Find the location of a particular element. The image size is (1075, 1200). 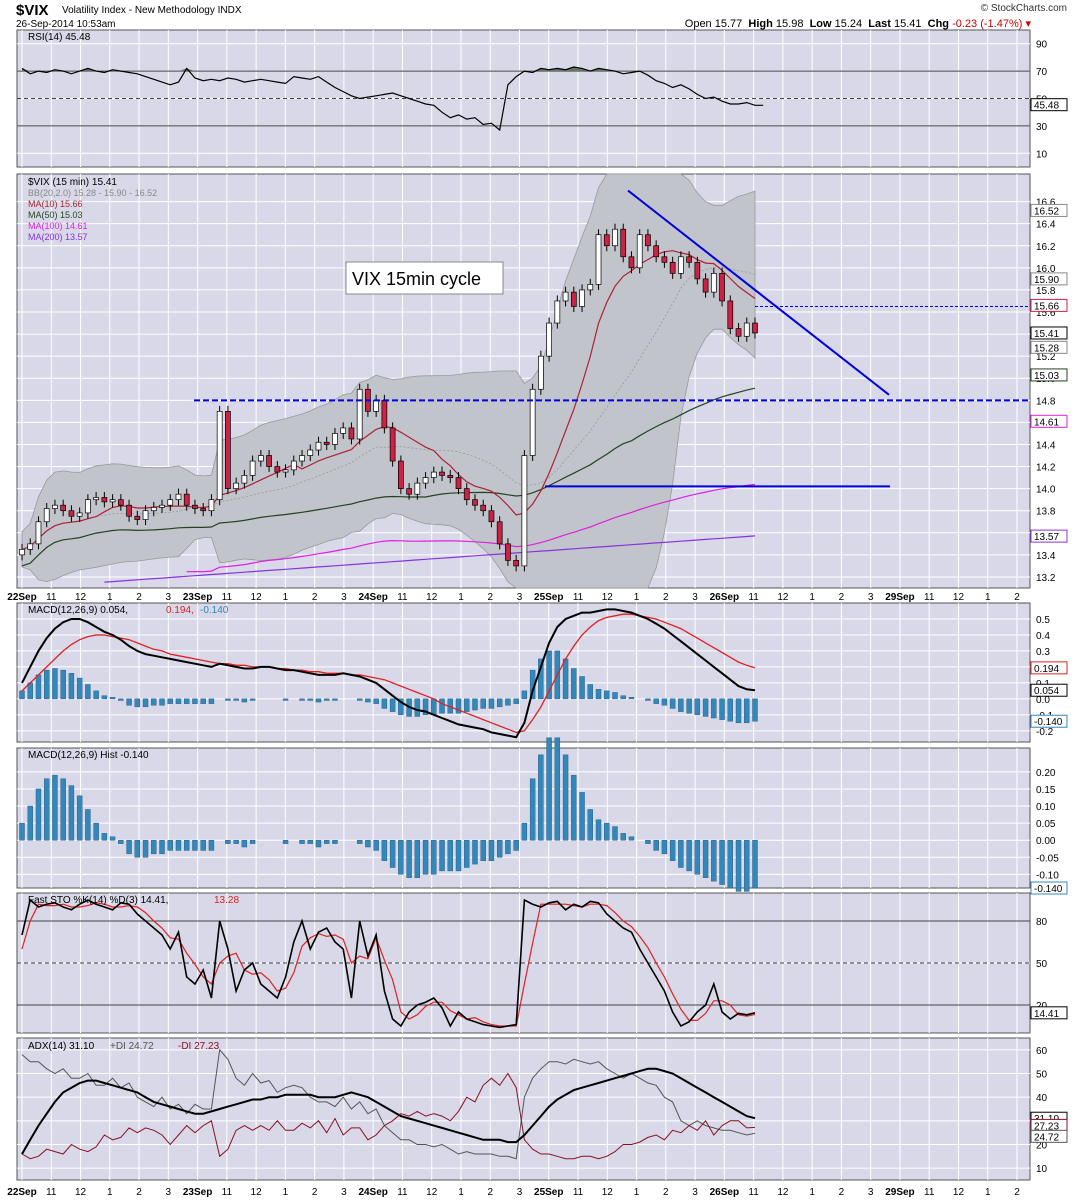

chg-value: -0.23 (-1.47%) is located at coordinates (987, 24).